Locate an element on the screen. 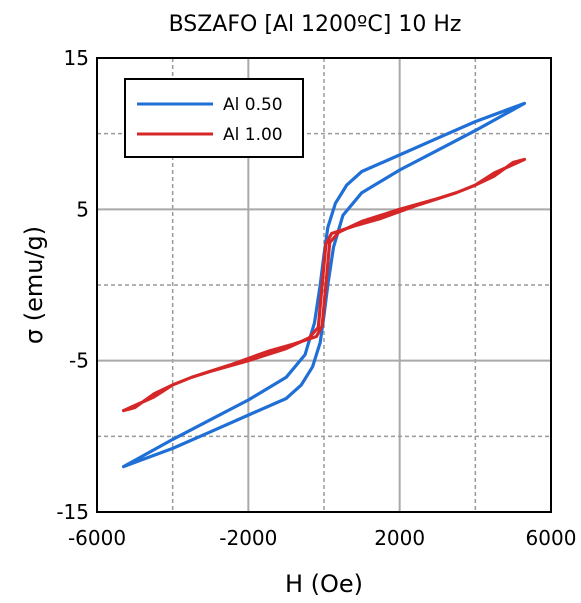 The height and width of the screenshot is (603, 581). x-axis-label: H (Oe) is located at coordinates (324, 584).